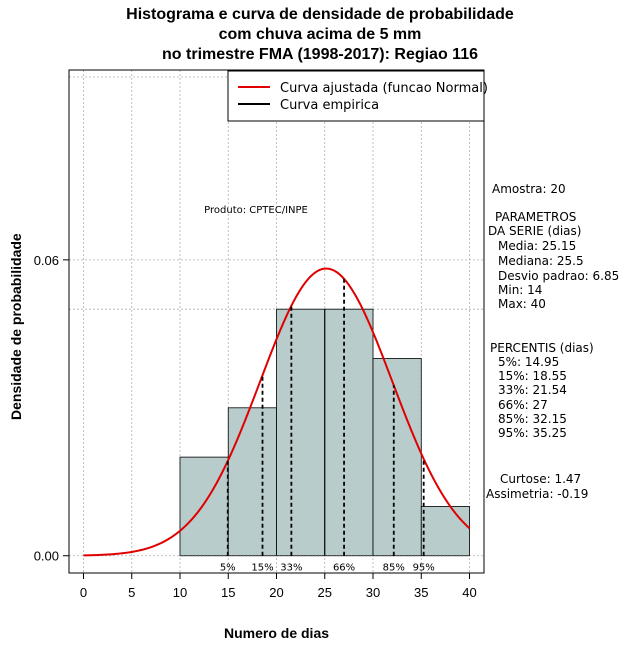 This screenshot has width=640, height=660. What do you see at coordinates (537, 494) in the screenshot?
I see `stat-assimetria: Assimetria: -0.19` at bounding box center [537, 494].